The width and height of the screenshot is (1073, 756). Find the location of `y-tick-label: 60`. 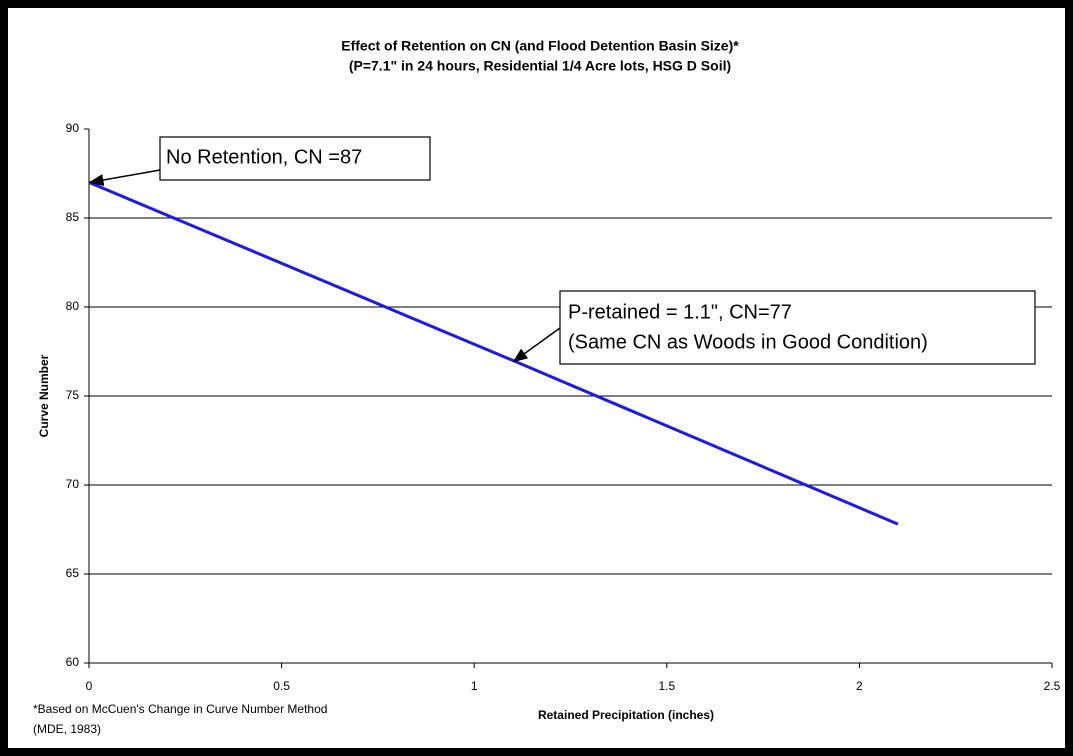

y-tick-label: 60 is located at coordinates (73, 662).